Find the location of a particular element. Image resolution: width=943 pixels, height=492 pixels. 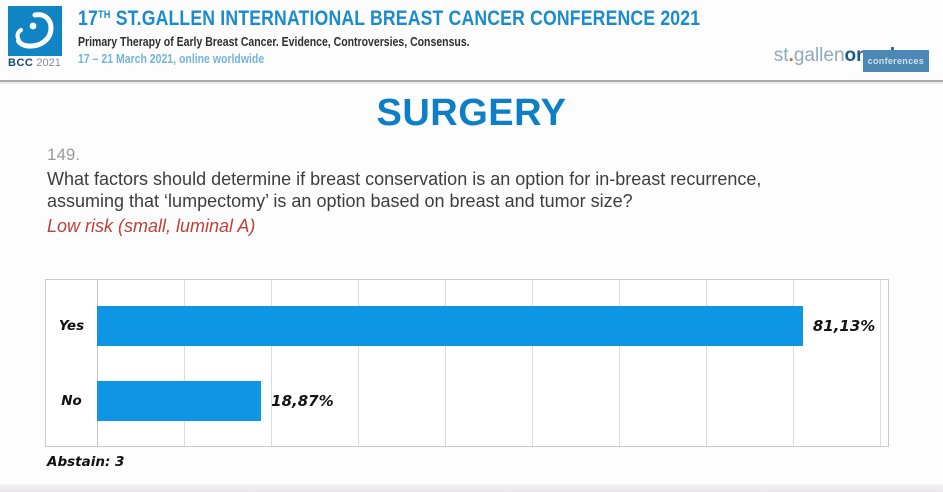

bcc-logo is located at coordinates (35, 31).